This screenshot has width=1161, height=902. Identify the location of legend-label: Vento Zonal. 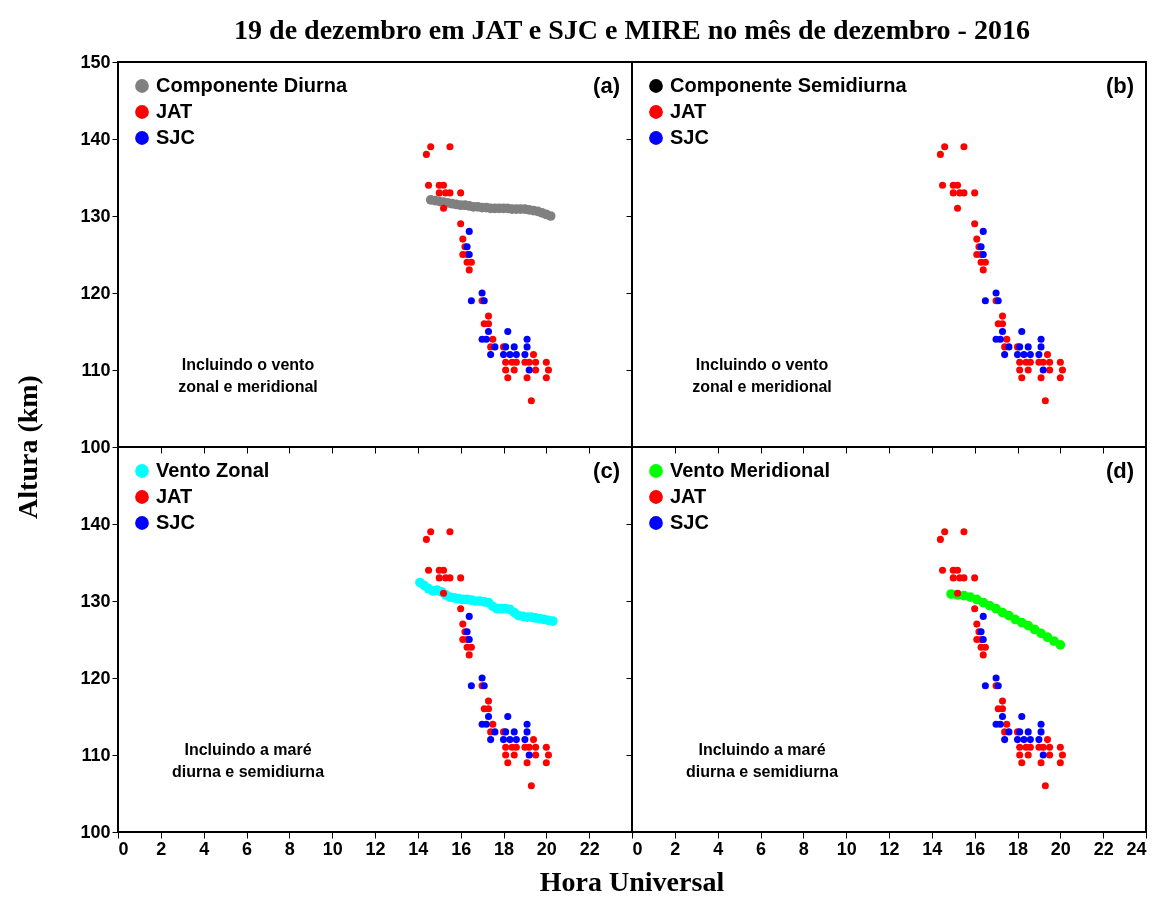
(213, 470).